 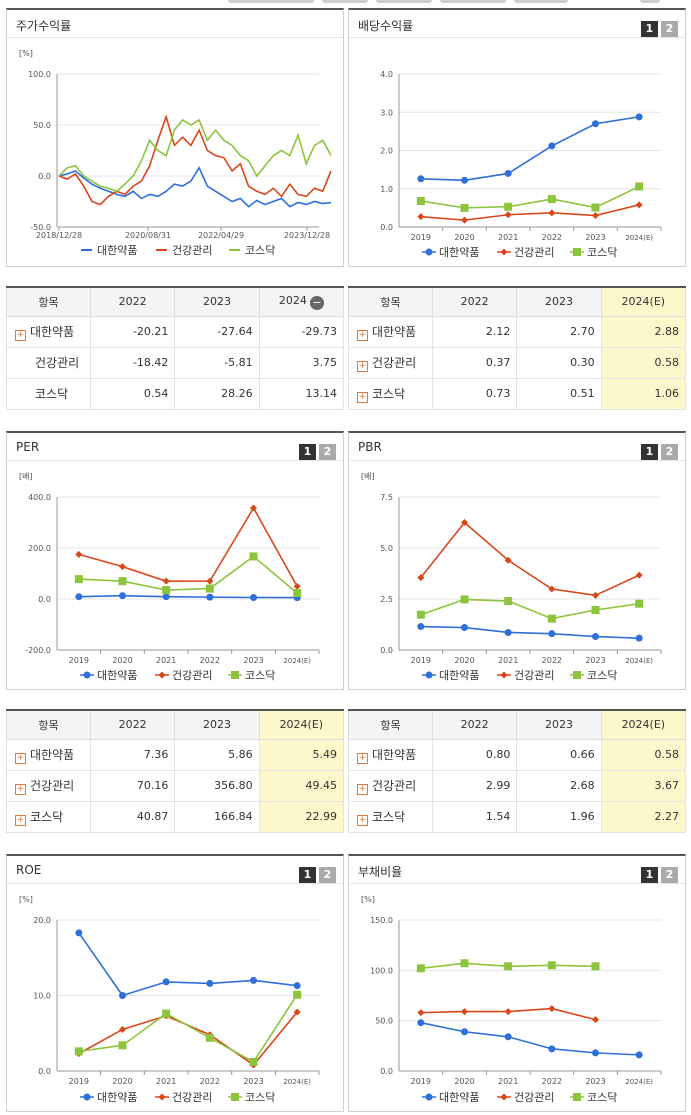 What do you see at coordinates (132, 393) in the screenshot?
I see `cell: 0.54` at bounding box center [132, 393].